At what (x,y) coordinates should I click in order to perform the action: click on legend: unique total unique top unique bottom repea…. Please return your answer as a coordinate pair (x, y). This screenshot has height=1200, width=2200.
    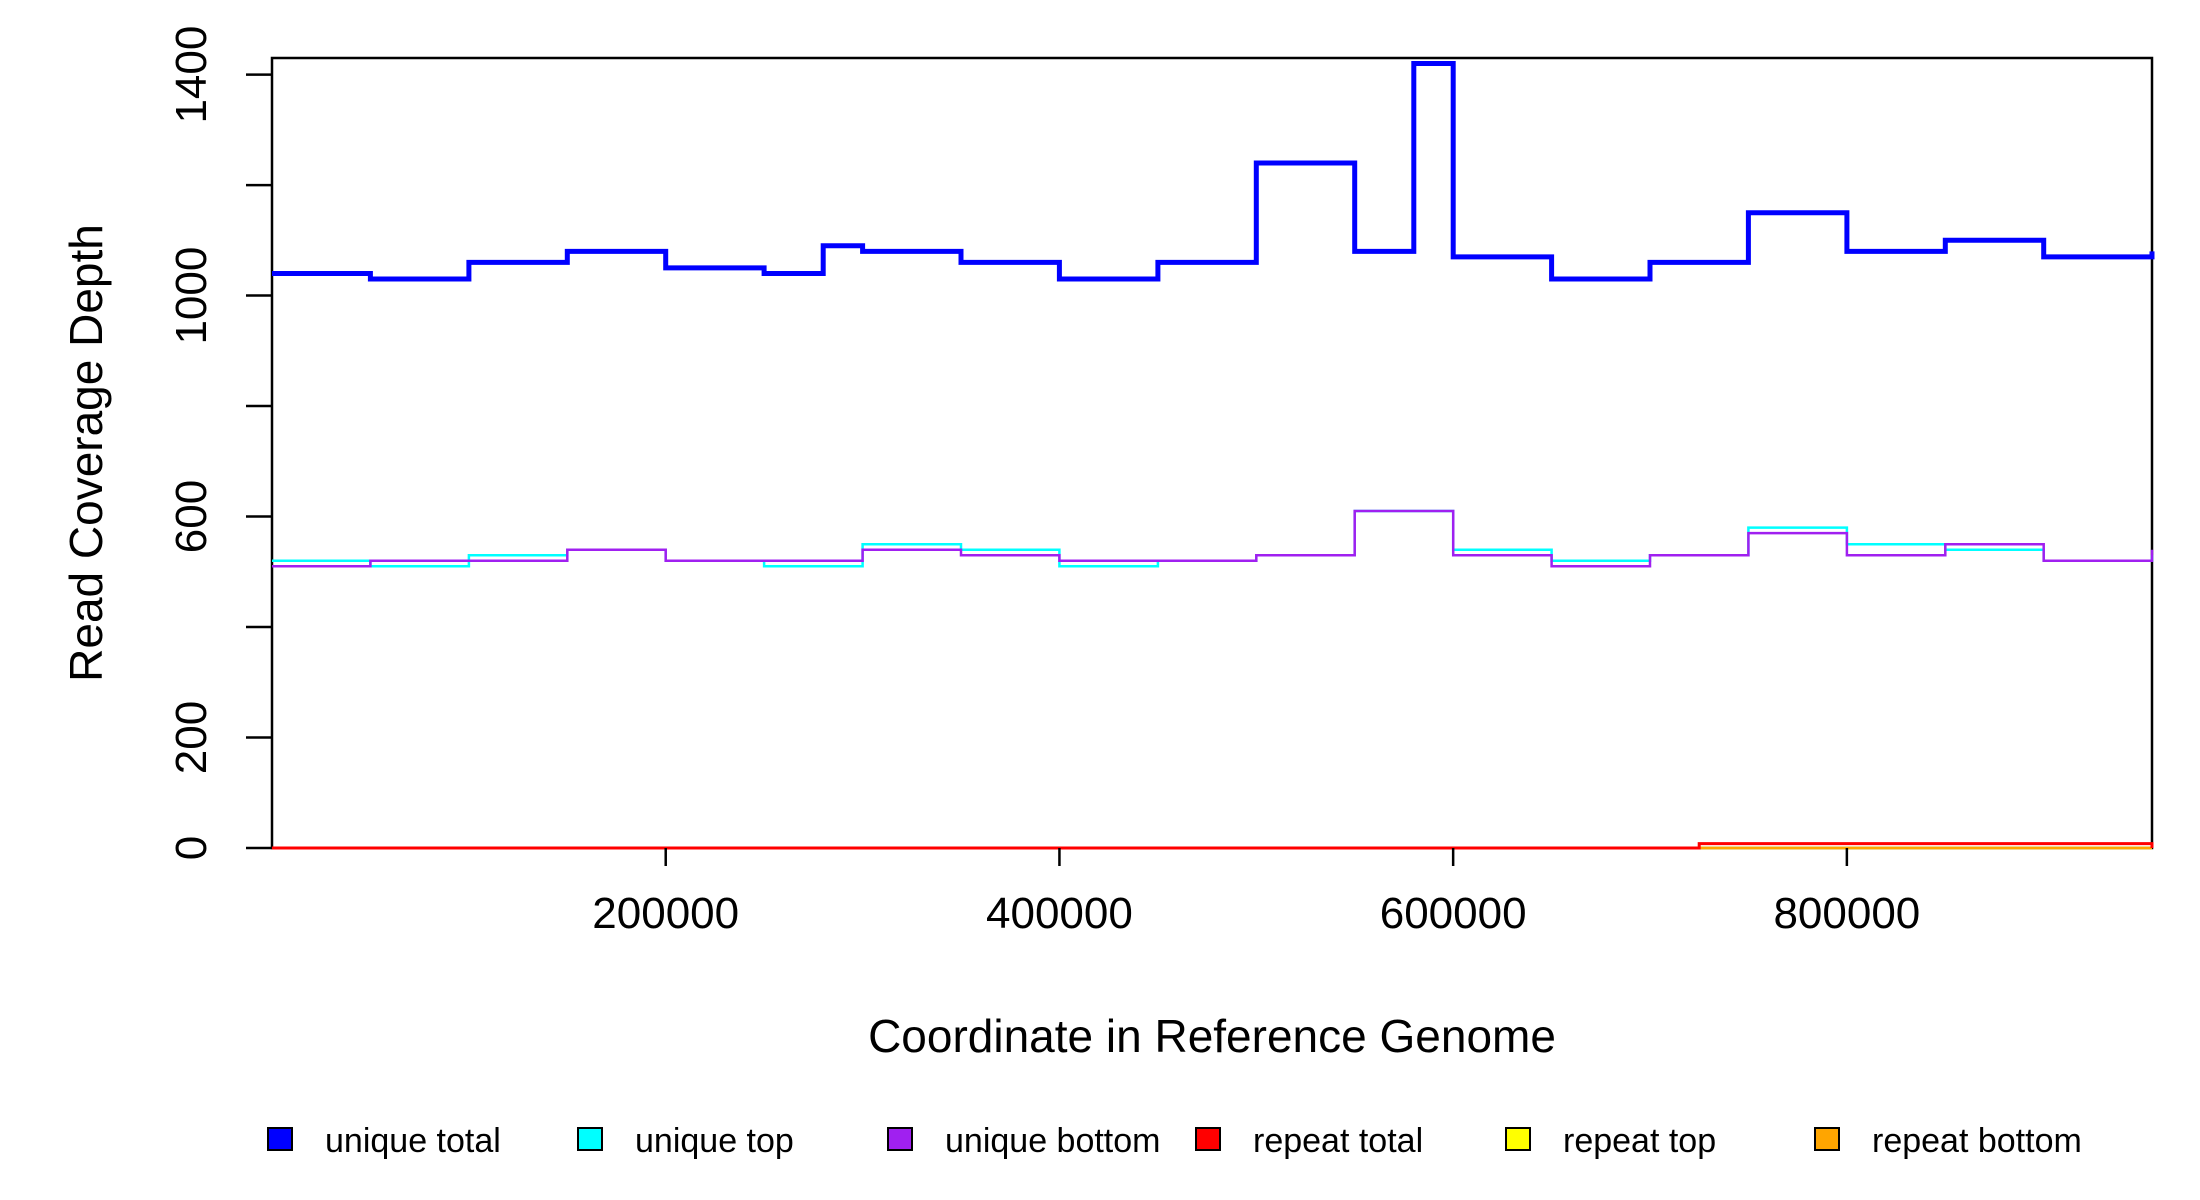
    Looking at the image, I should click on (1174, 1141).